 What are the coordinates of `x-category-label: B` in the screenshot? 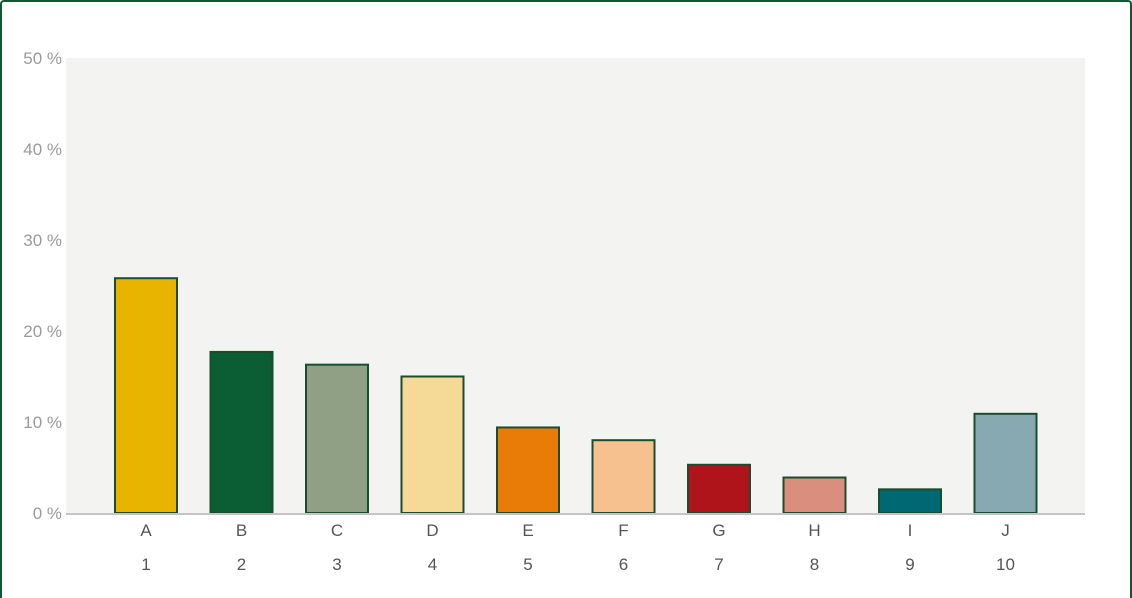 It's located at (241, 530).